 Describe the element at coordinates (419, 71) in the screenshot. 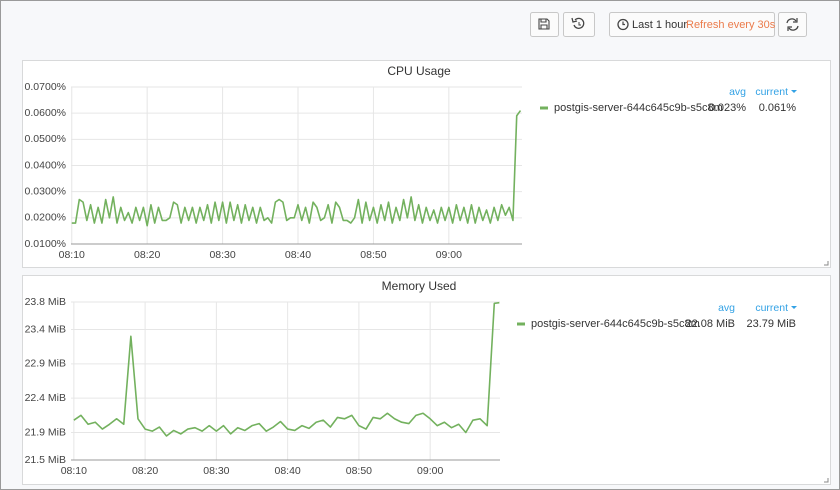

I see `panel-title: CPU Usage` at that location.